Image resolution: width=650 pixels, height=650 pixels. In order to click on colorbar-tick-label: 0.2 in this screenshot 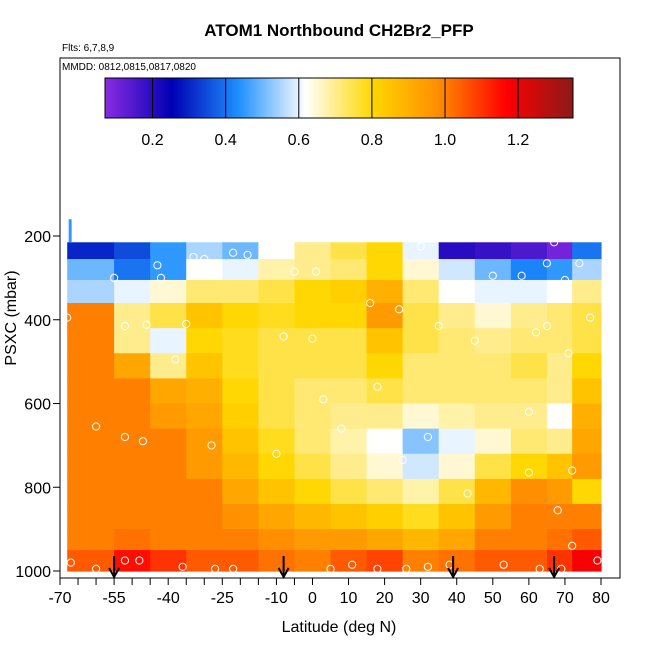, I will do `click(152, 140)`.